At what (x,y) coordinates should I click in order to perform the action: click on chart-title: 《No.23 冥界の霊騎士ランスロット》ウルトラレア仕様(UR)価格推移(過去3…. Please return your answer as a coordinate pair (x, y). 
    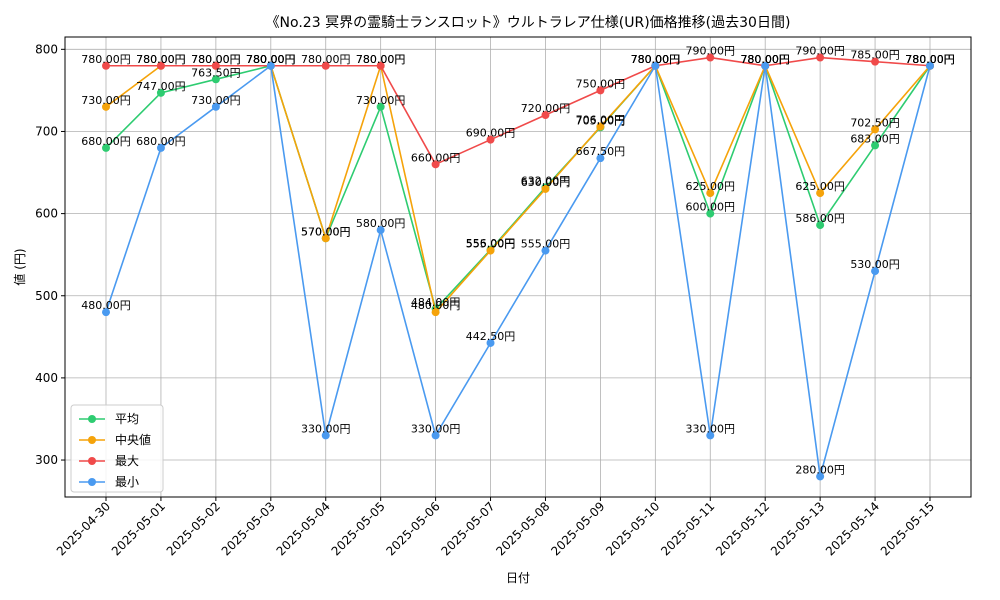
    Looking at the image, I should click on (528, 23).